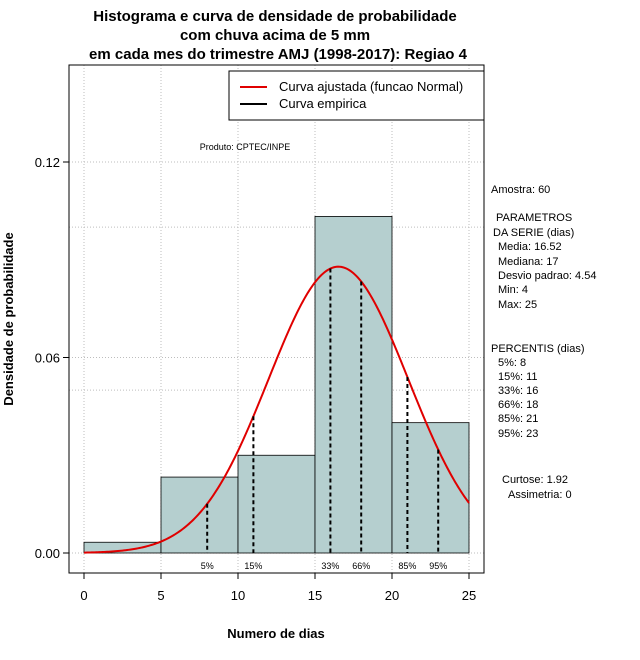  What do you see at coordinates (160, 595) in the screenshot?
I see `x-tick-label: 5` at bounding box center [160, 595].